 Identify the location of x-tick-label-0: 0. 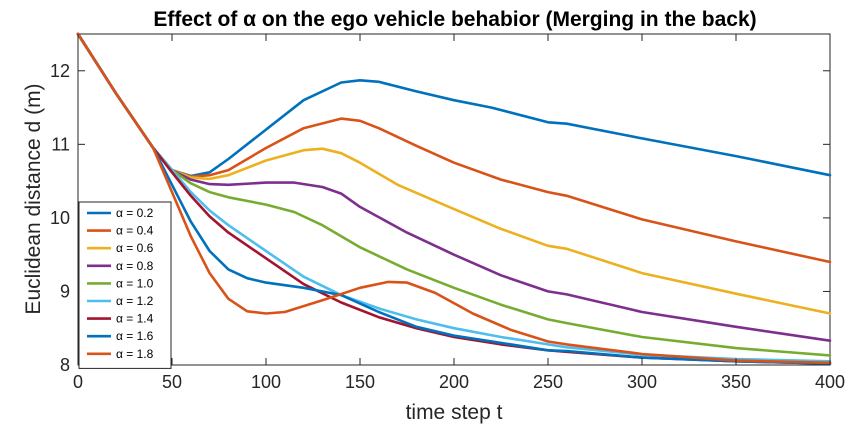
(78, 382).